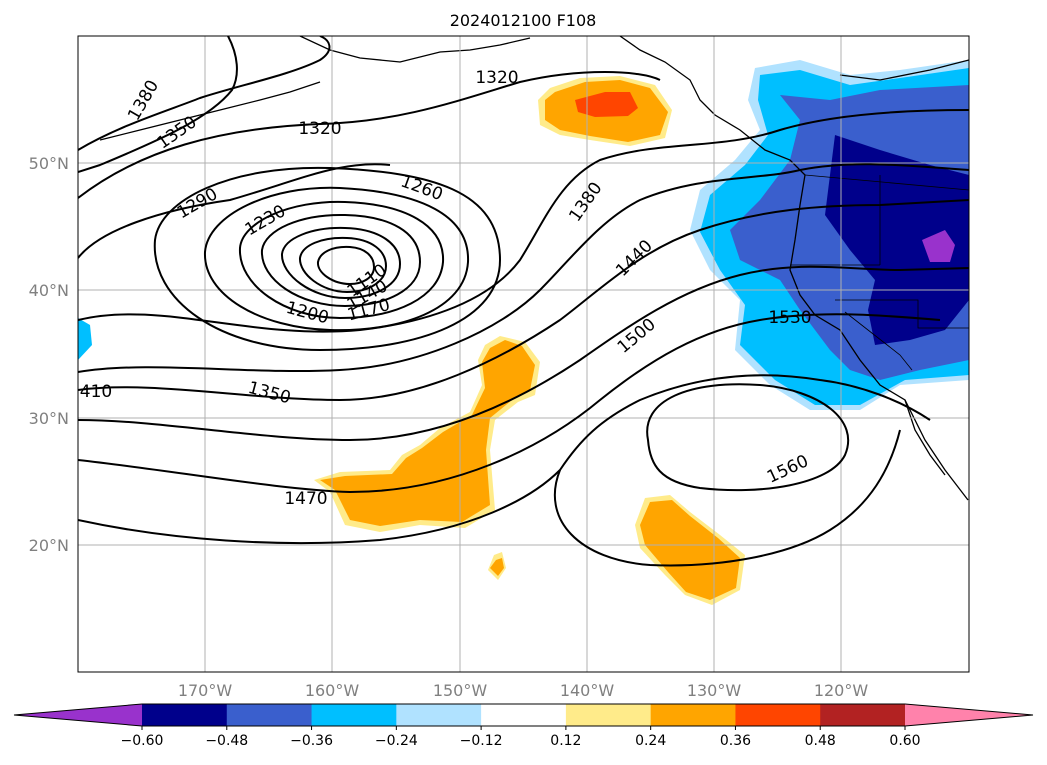 This screenshot has height=765, width=1047. Describe the element at coordinates (226, 741) in the screenshot. I see `colorbar-tick-label: −0.48` at that location.